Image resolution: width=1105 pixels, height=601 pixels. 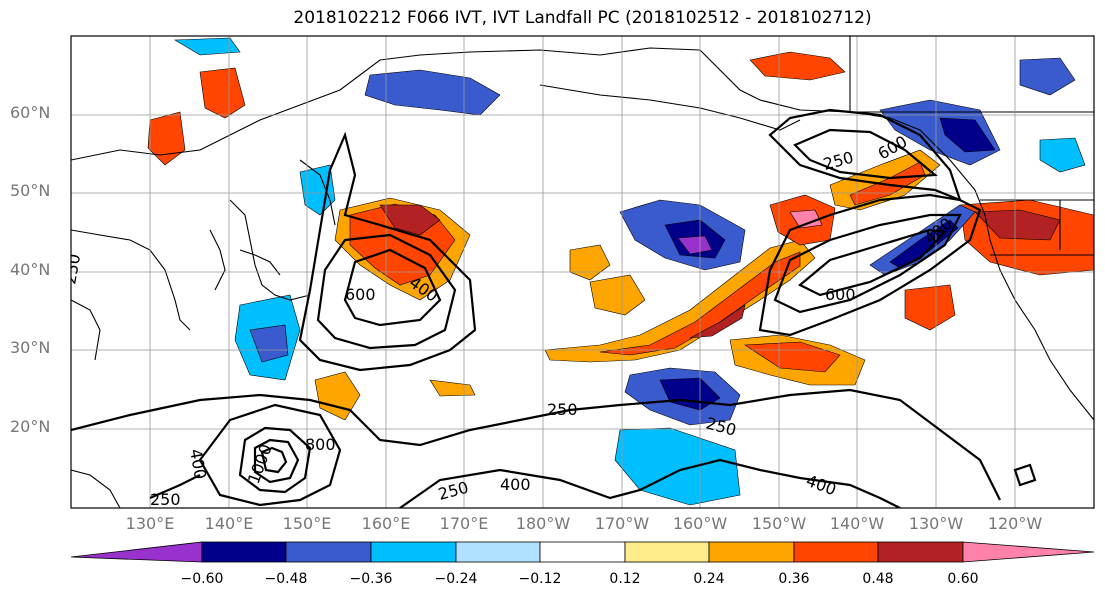 I want to click on colorbar-tick-label: −0.48, so click(x=286, y=579).